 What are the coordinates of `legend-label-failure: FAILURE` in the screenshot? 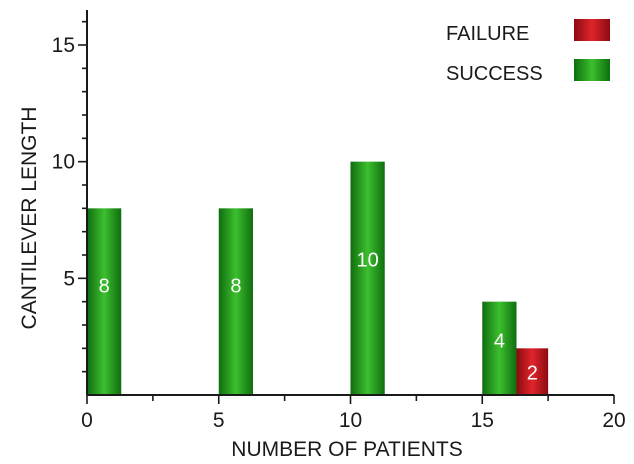 It's located at (487, 34).